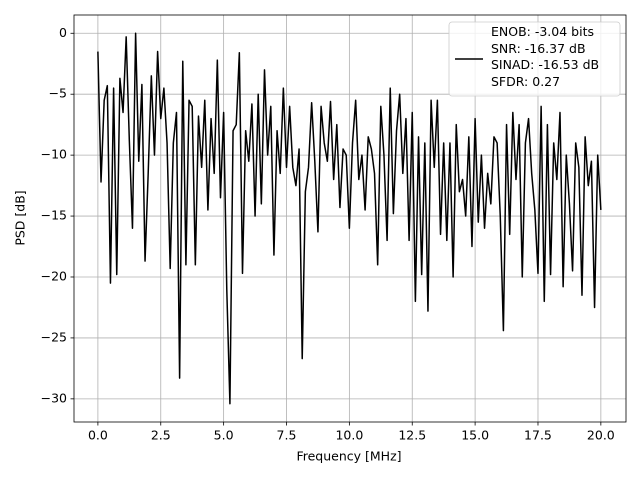 Image resolution: width=640 pixels, height=480 pixels. What do you see at coordinates (54, 275) in the screenshot?
I see `y-tick-label: −20` at bounding box center [54, 275].